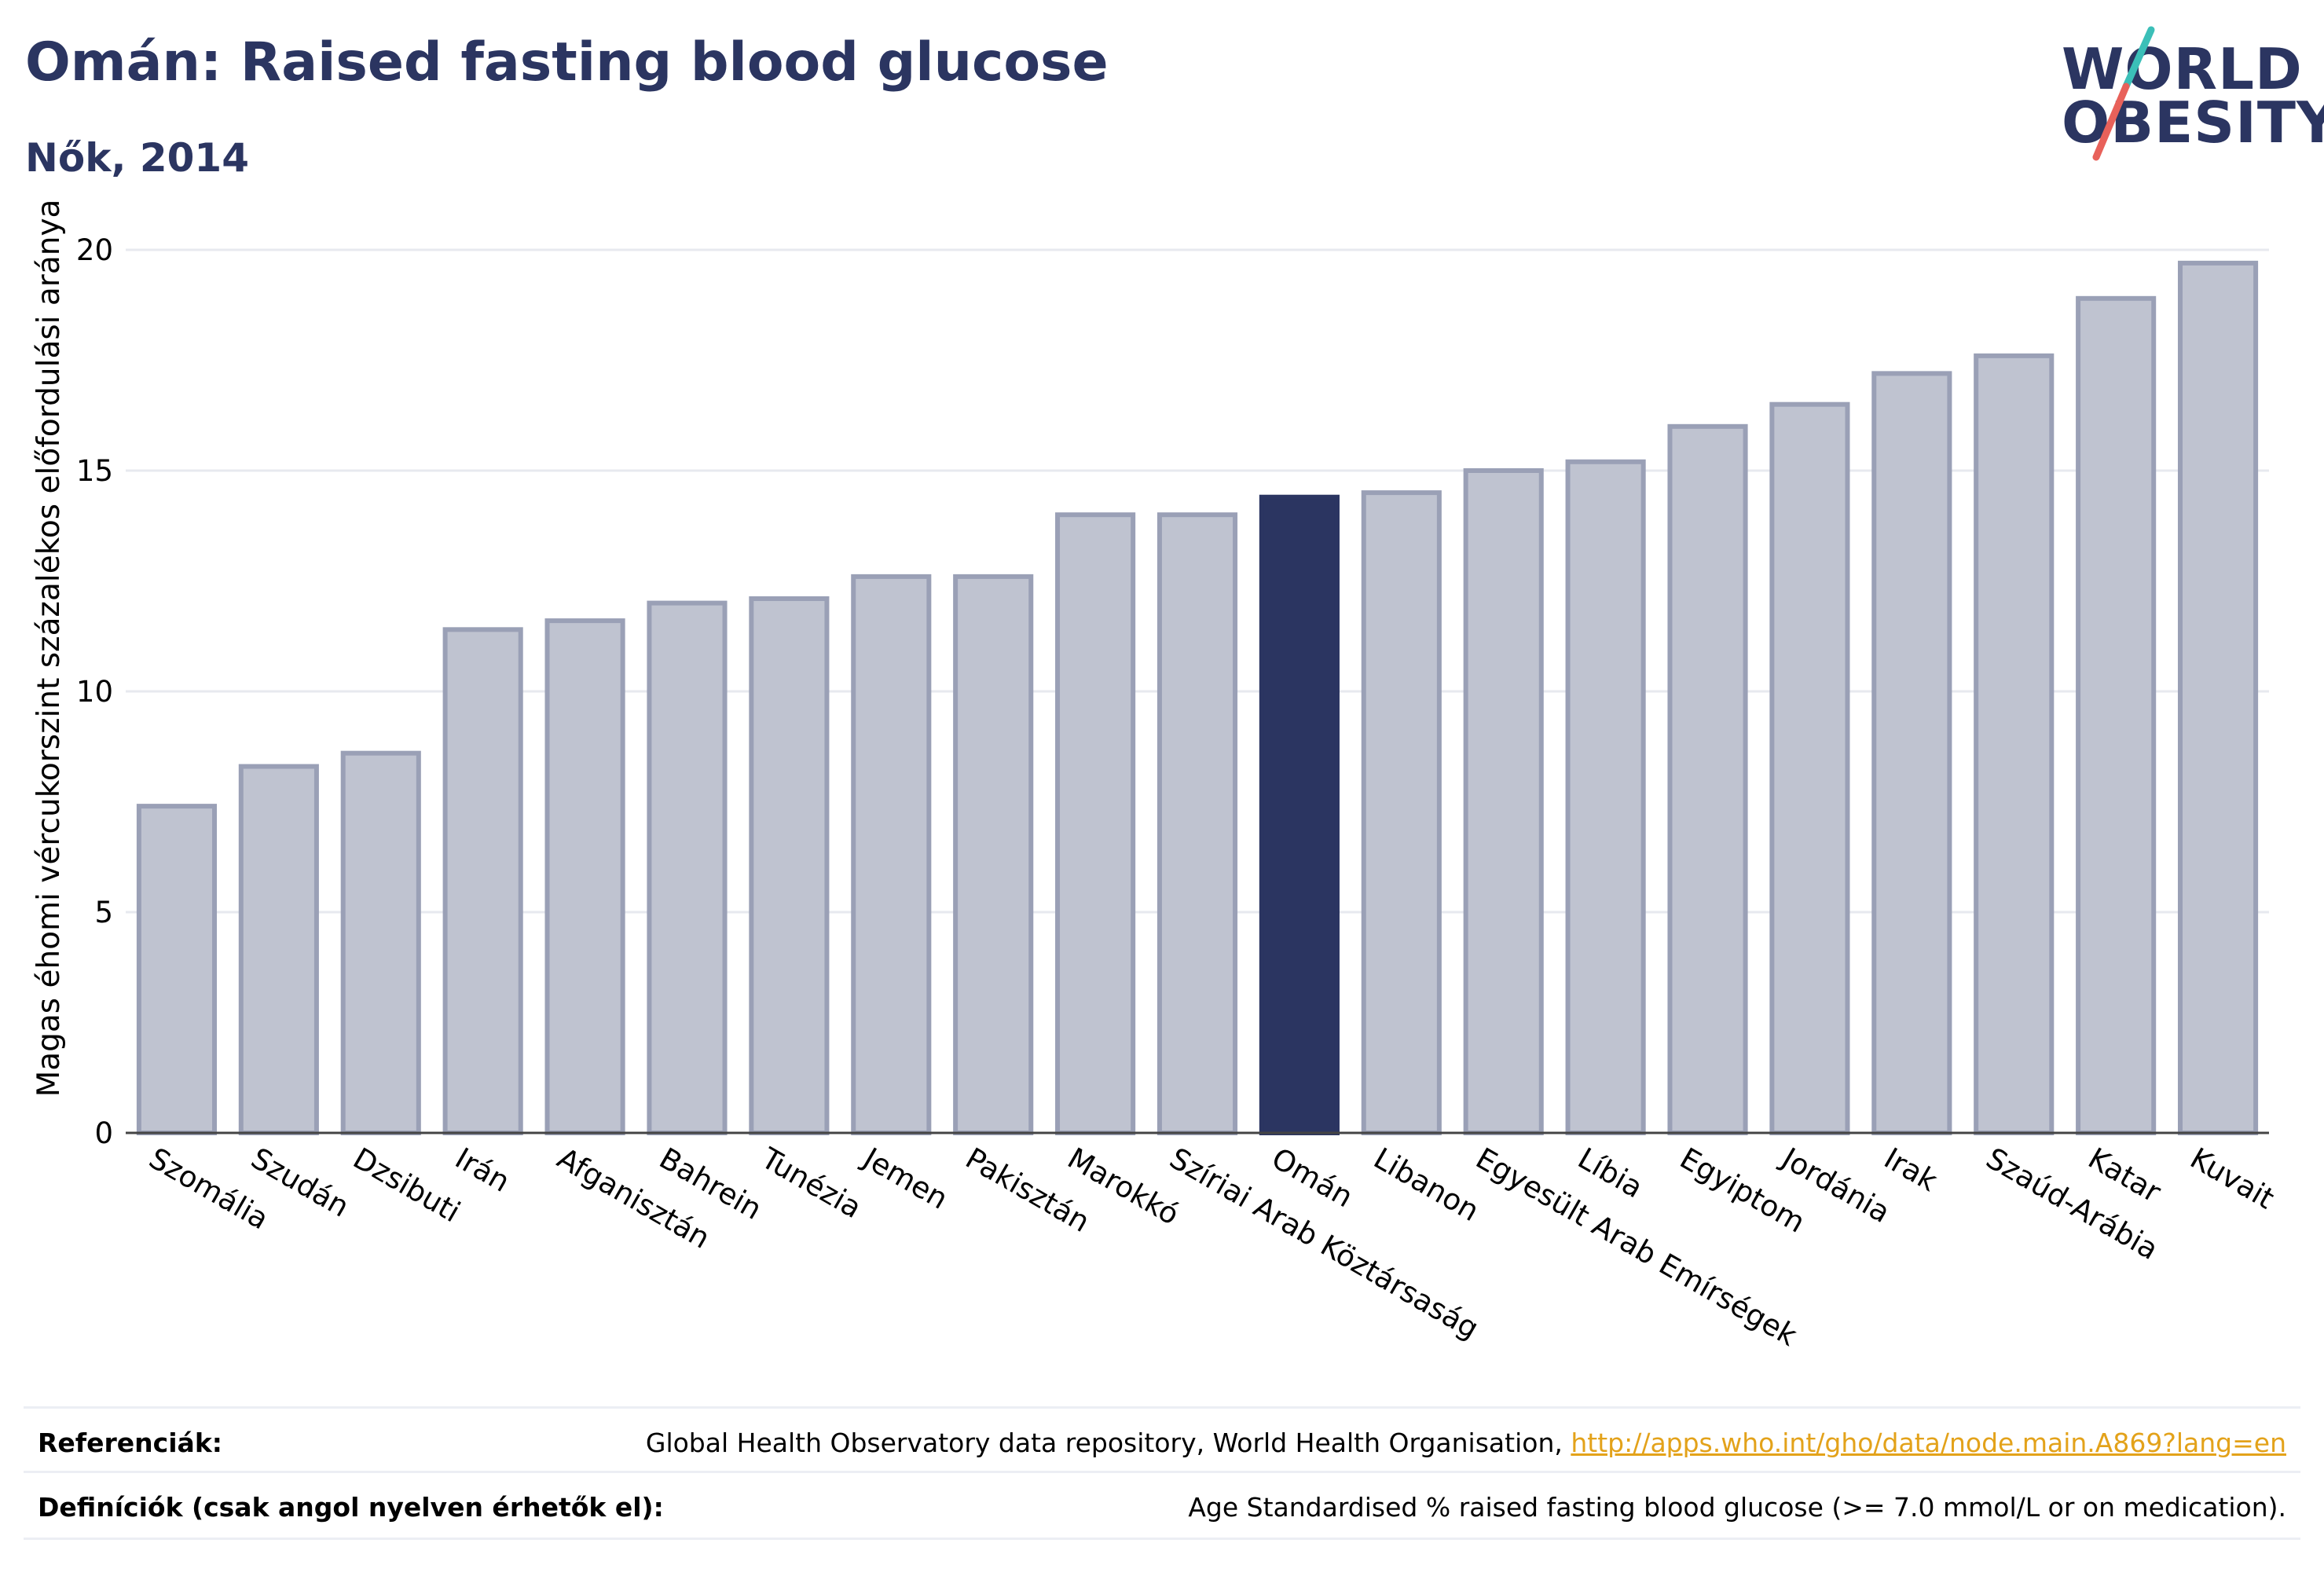 This screenshot has height=1576, width=2324. Describe the element at coordinates (406, 1186) in the screenshot. I see `x-tick-label: Dzsibuti` at that location.